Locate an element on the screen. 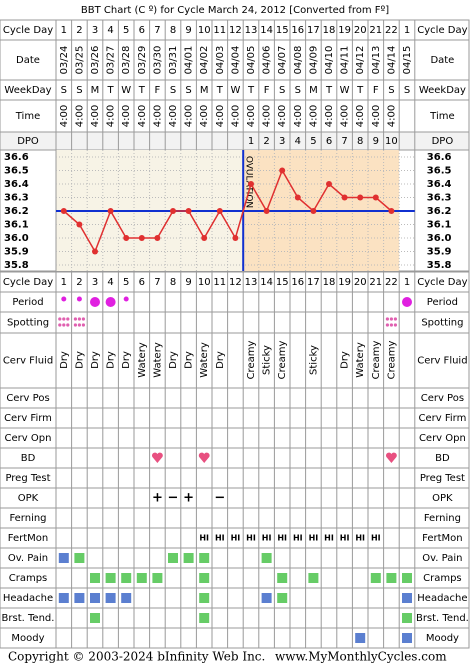 This screenshot has width=470, height=671. cell-text: 04/02 is located at coordinates (204, 60).